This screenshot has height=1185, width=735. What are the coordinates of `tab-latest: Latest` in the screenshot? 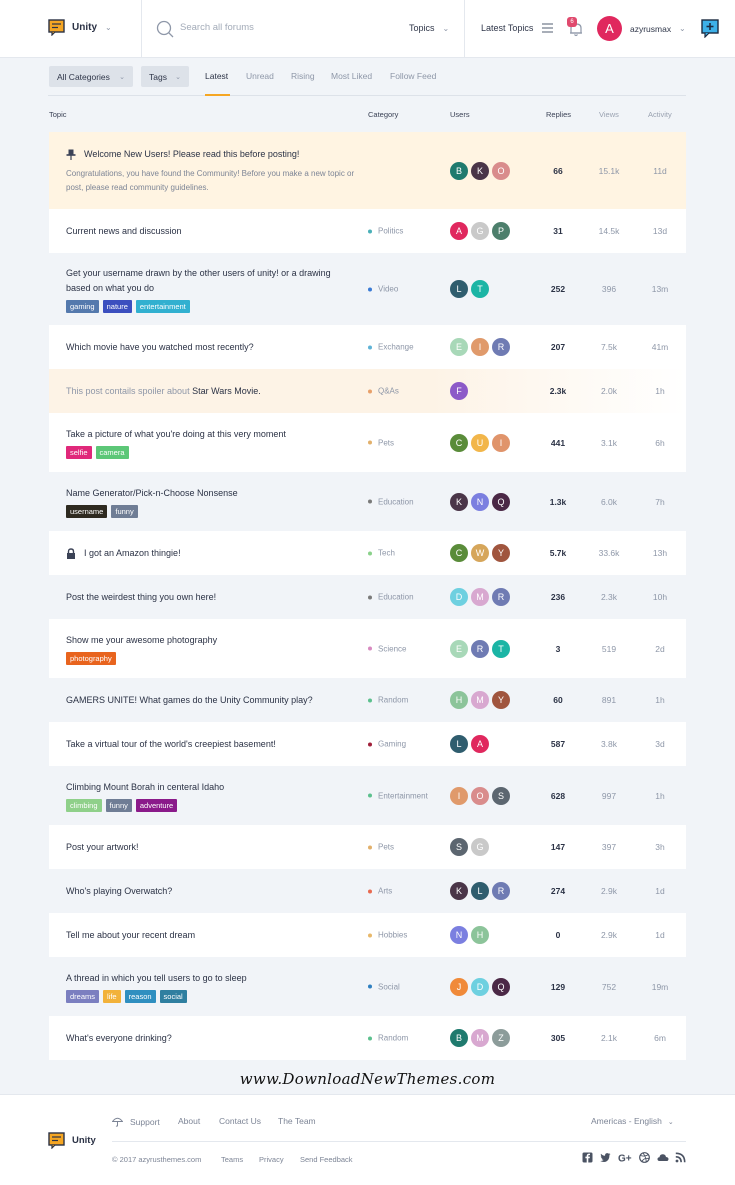 It's located at (217, 76).